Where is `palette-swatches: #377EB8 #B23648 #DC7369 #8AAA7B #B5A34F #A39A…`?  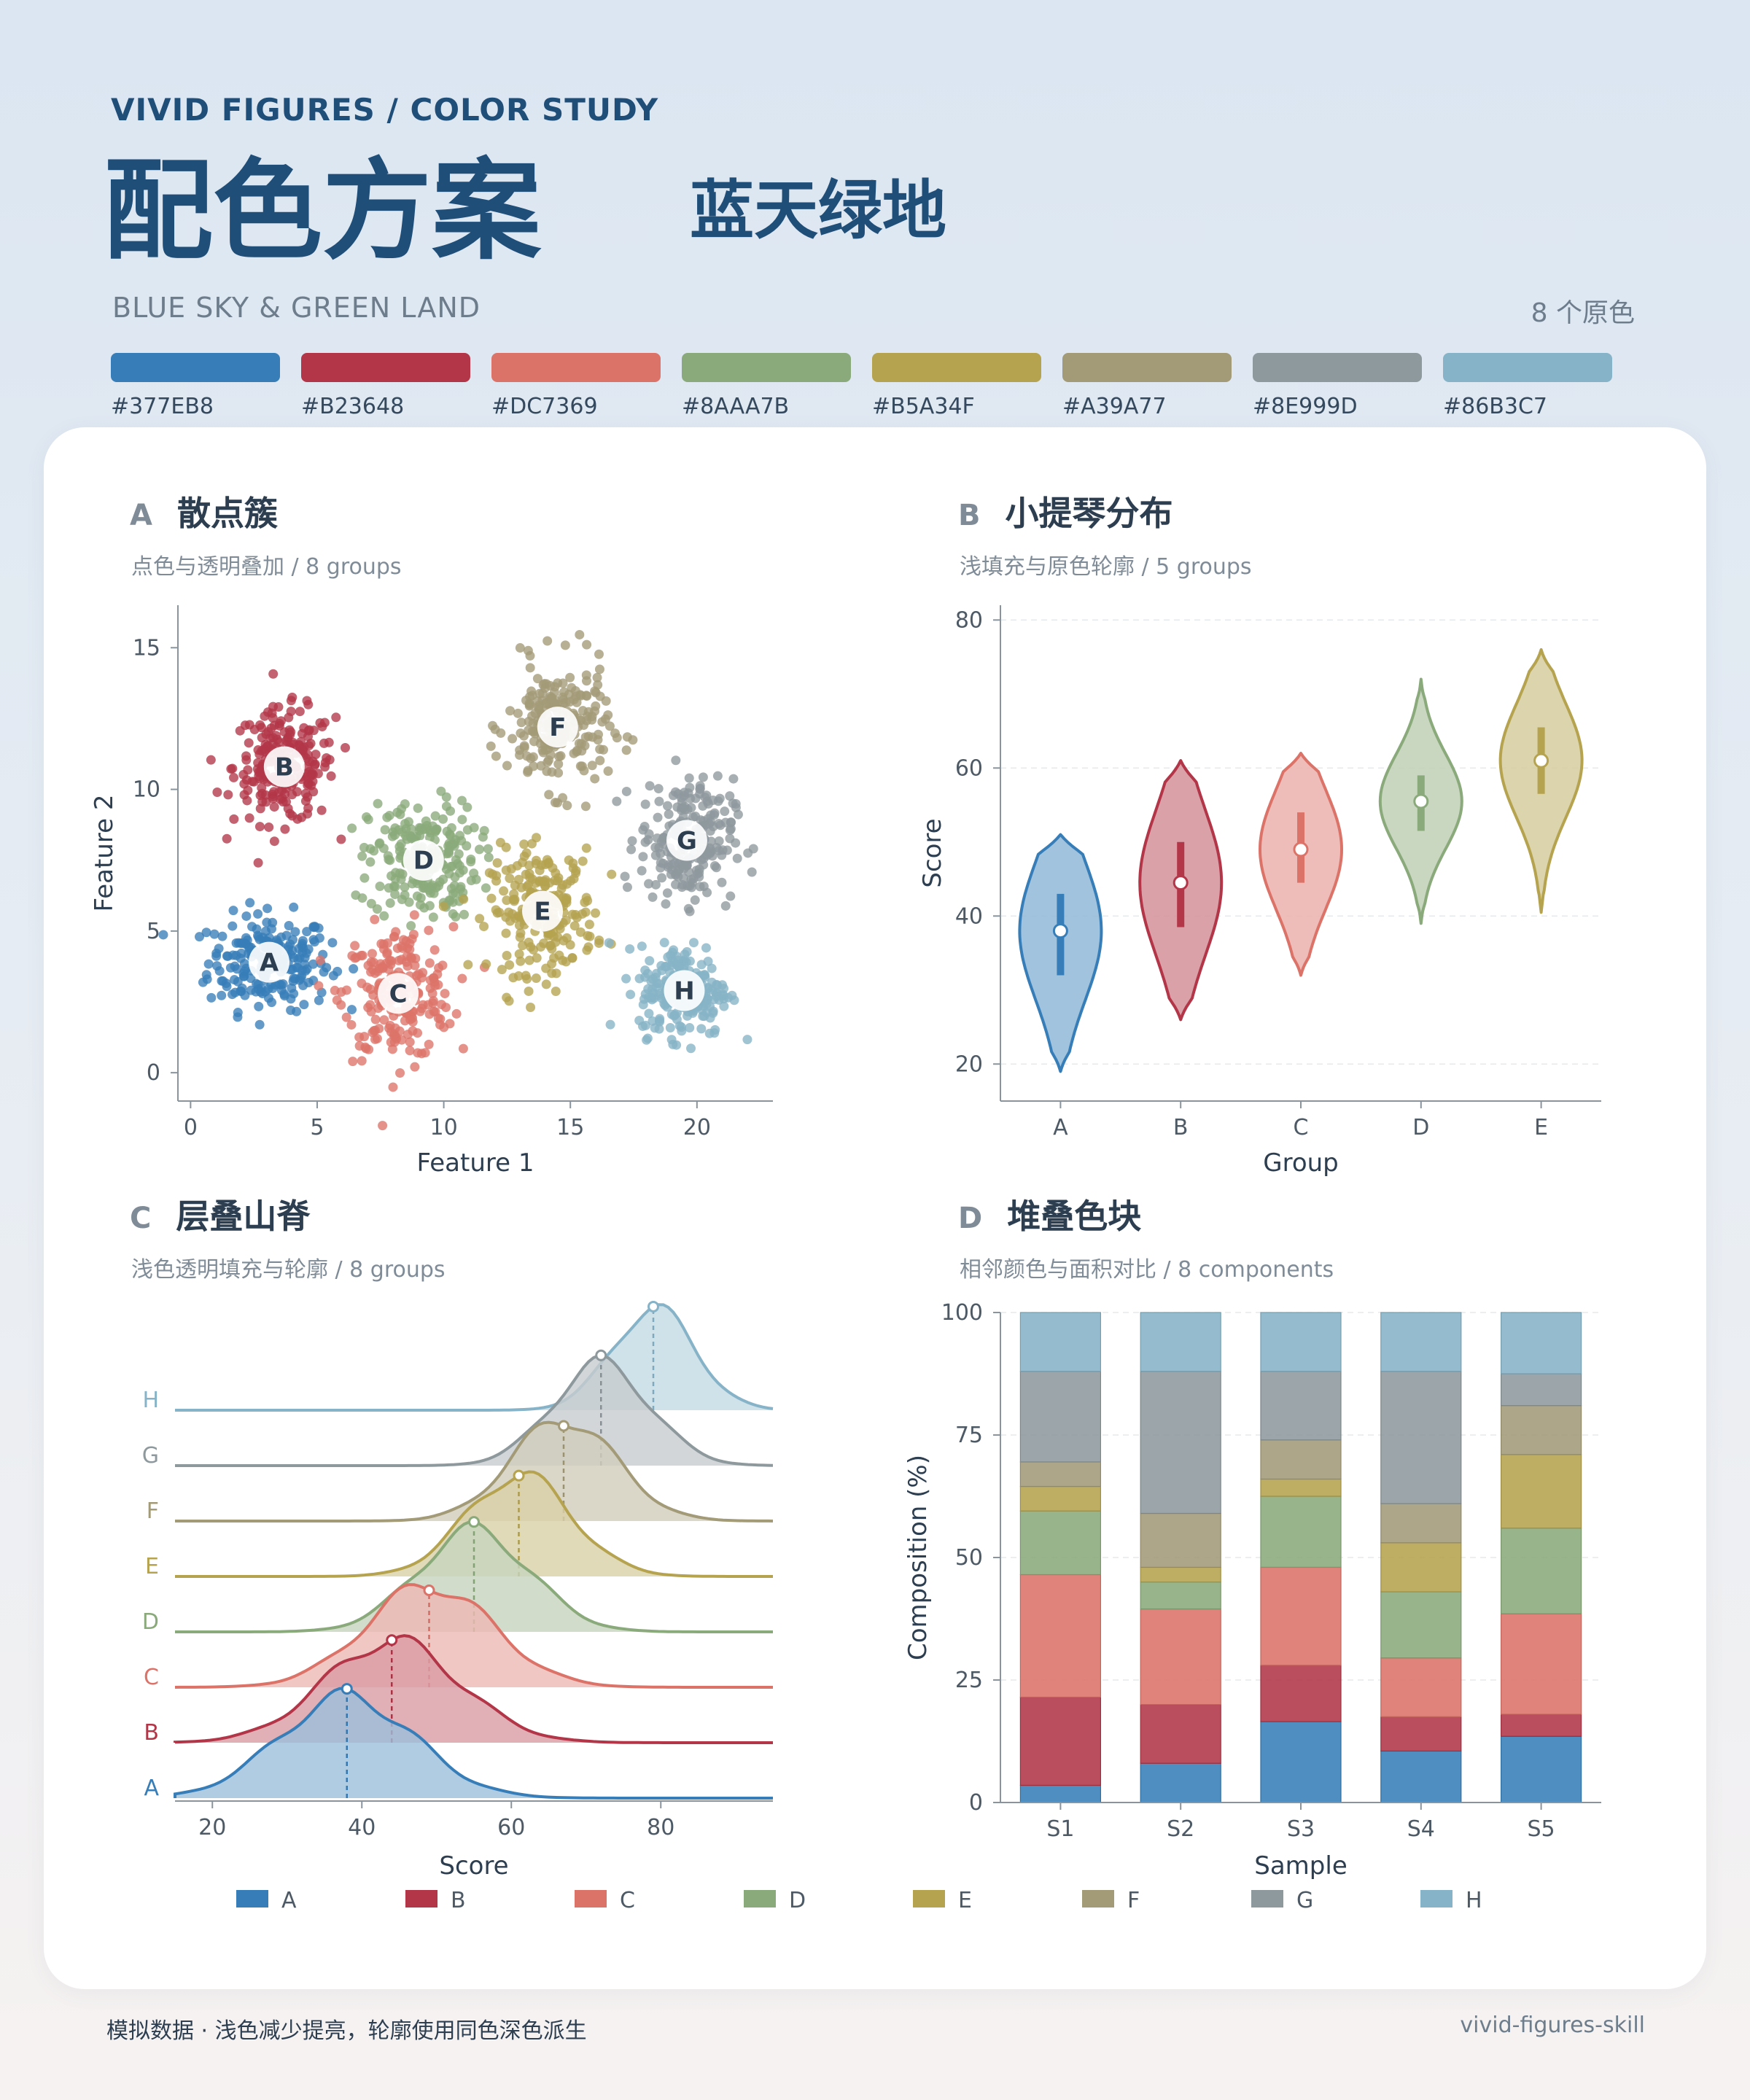
palette-swatches: #377EB8 #B23648 #DC7369 #8AAA7B #B5A34F #A39A… is located at coordinates (862, 389).